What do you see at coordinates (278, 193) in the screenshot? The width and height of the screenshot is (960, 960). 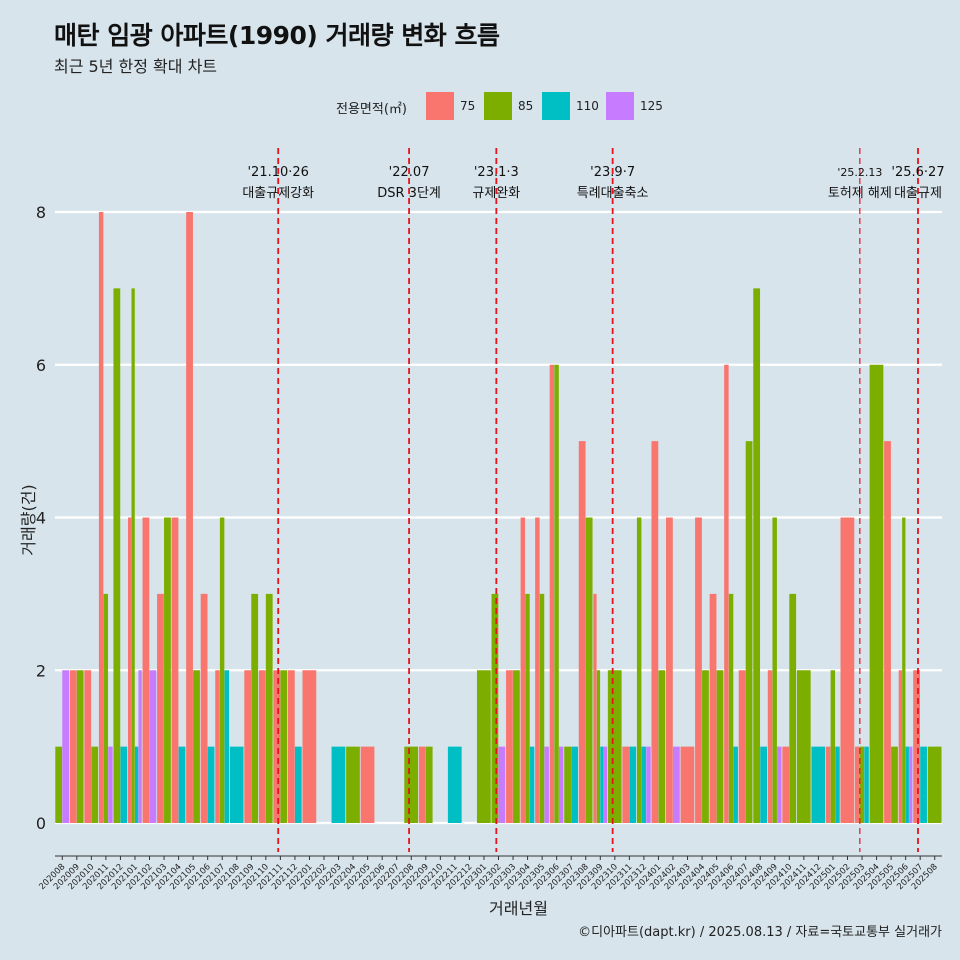 I see `event-label: 대출규제강화` at bounding box center [278, 193].